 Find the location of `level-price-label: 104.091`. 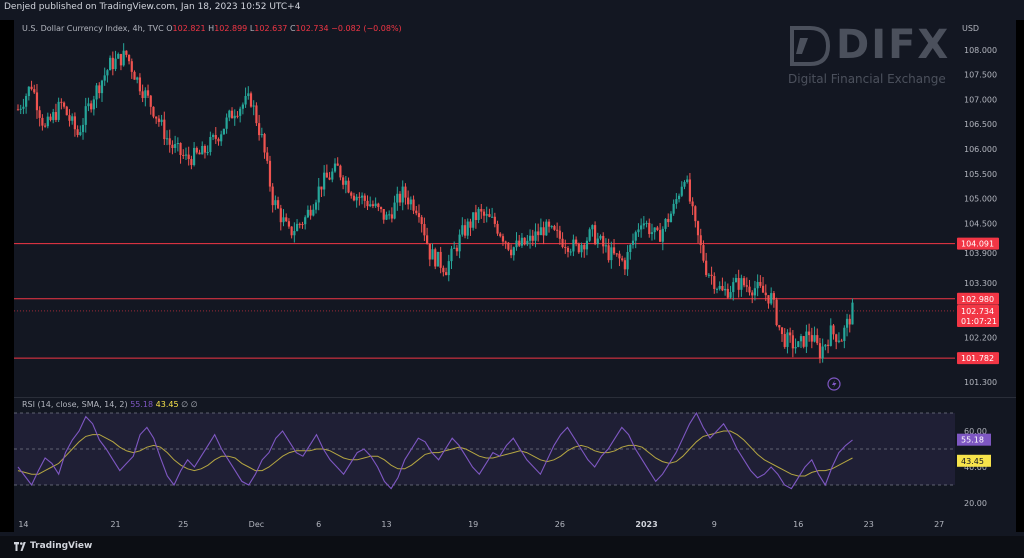

level-price-label: 104.091 is located at coordinates (977, 244).